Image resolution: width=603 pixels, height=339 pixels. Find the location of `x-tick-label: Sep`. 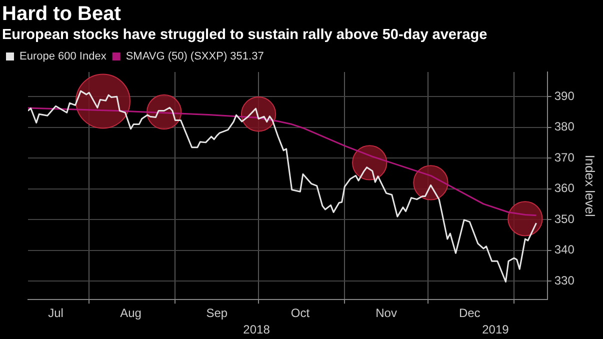

x-tick-label: Sep is located at coordinates (217, 313).